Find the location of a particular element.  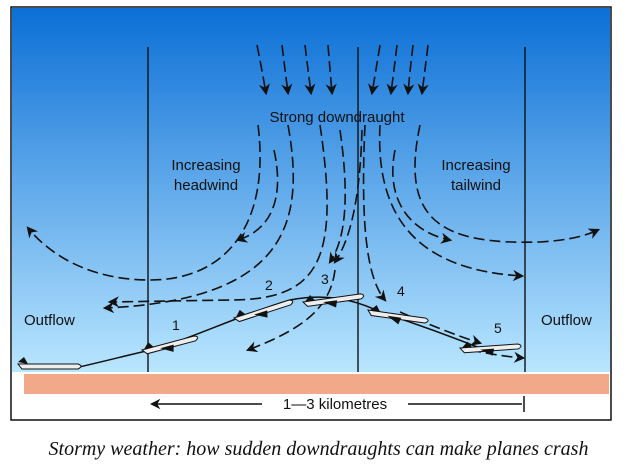

inner-flow-arrow is located at coordinates (337, 196).